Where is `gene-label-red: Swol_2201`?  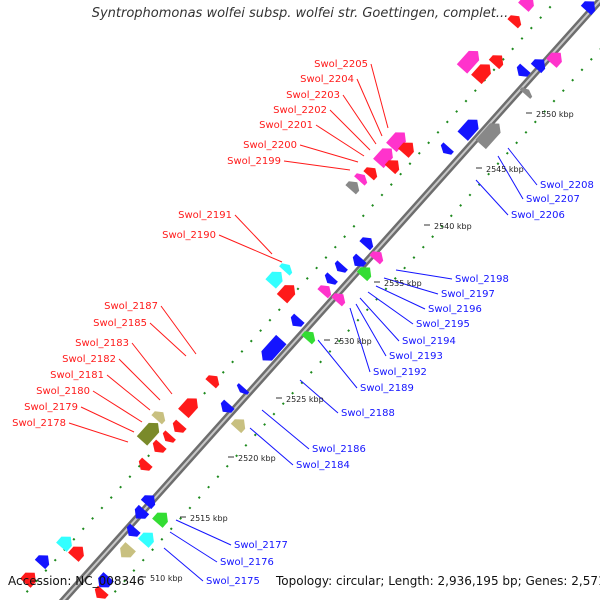
gene-label-red: Swol_2201 is located at coordinates (286, 125).